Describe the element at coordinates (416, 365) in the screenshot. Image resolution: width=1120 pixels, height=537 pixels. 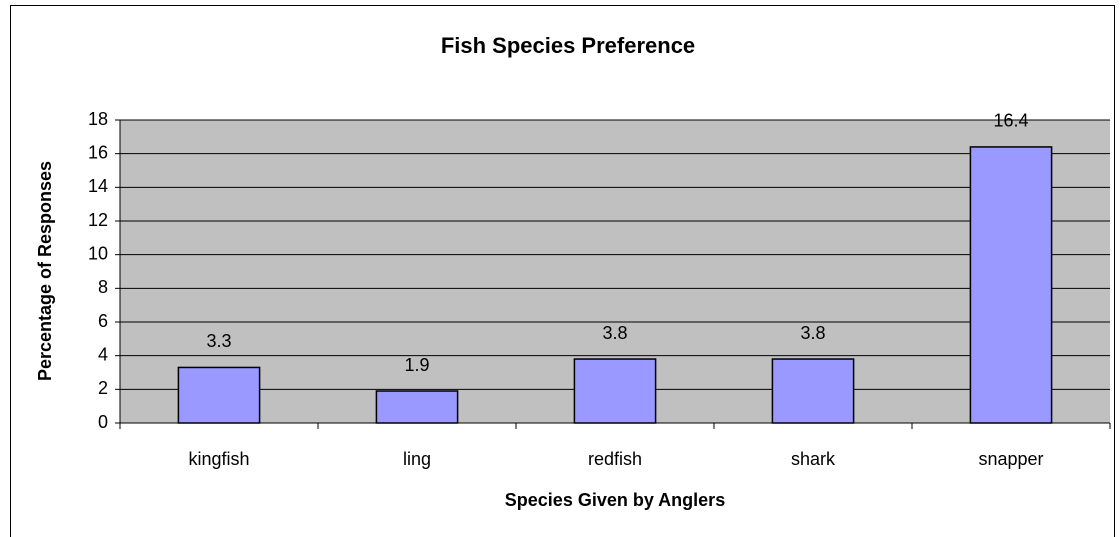
I see `data-label: 1.9` at that location.